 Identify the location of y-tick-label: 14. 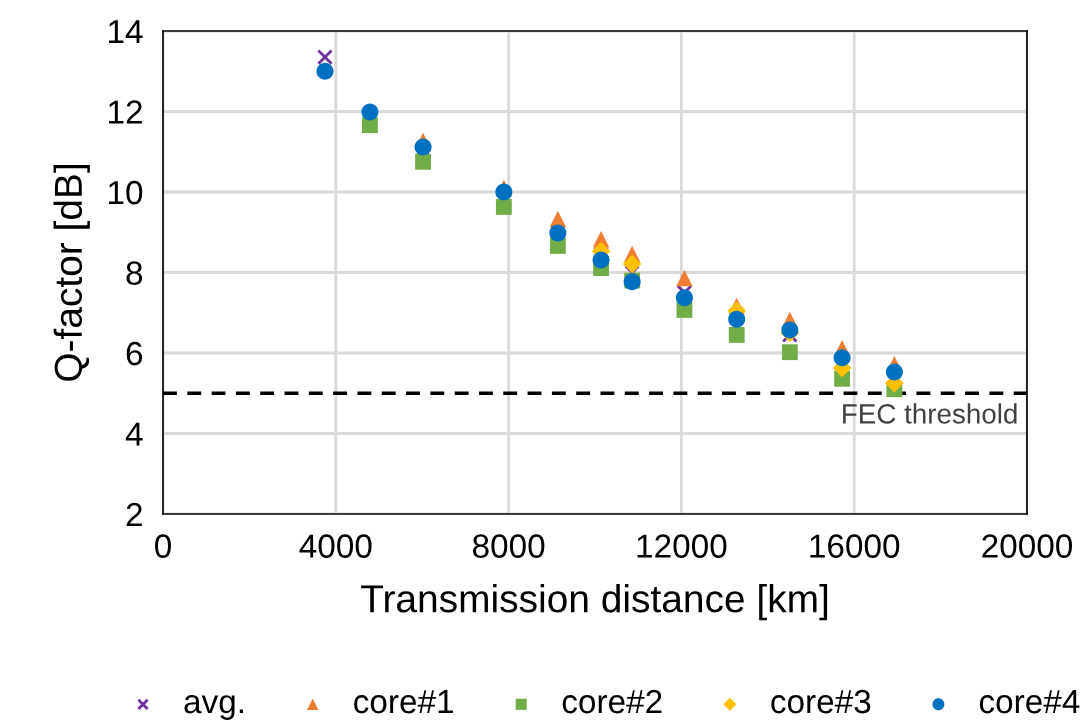
(126, 32).